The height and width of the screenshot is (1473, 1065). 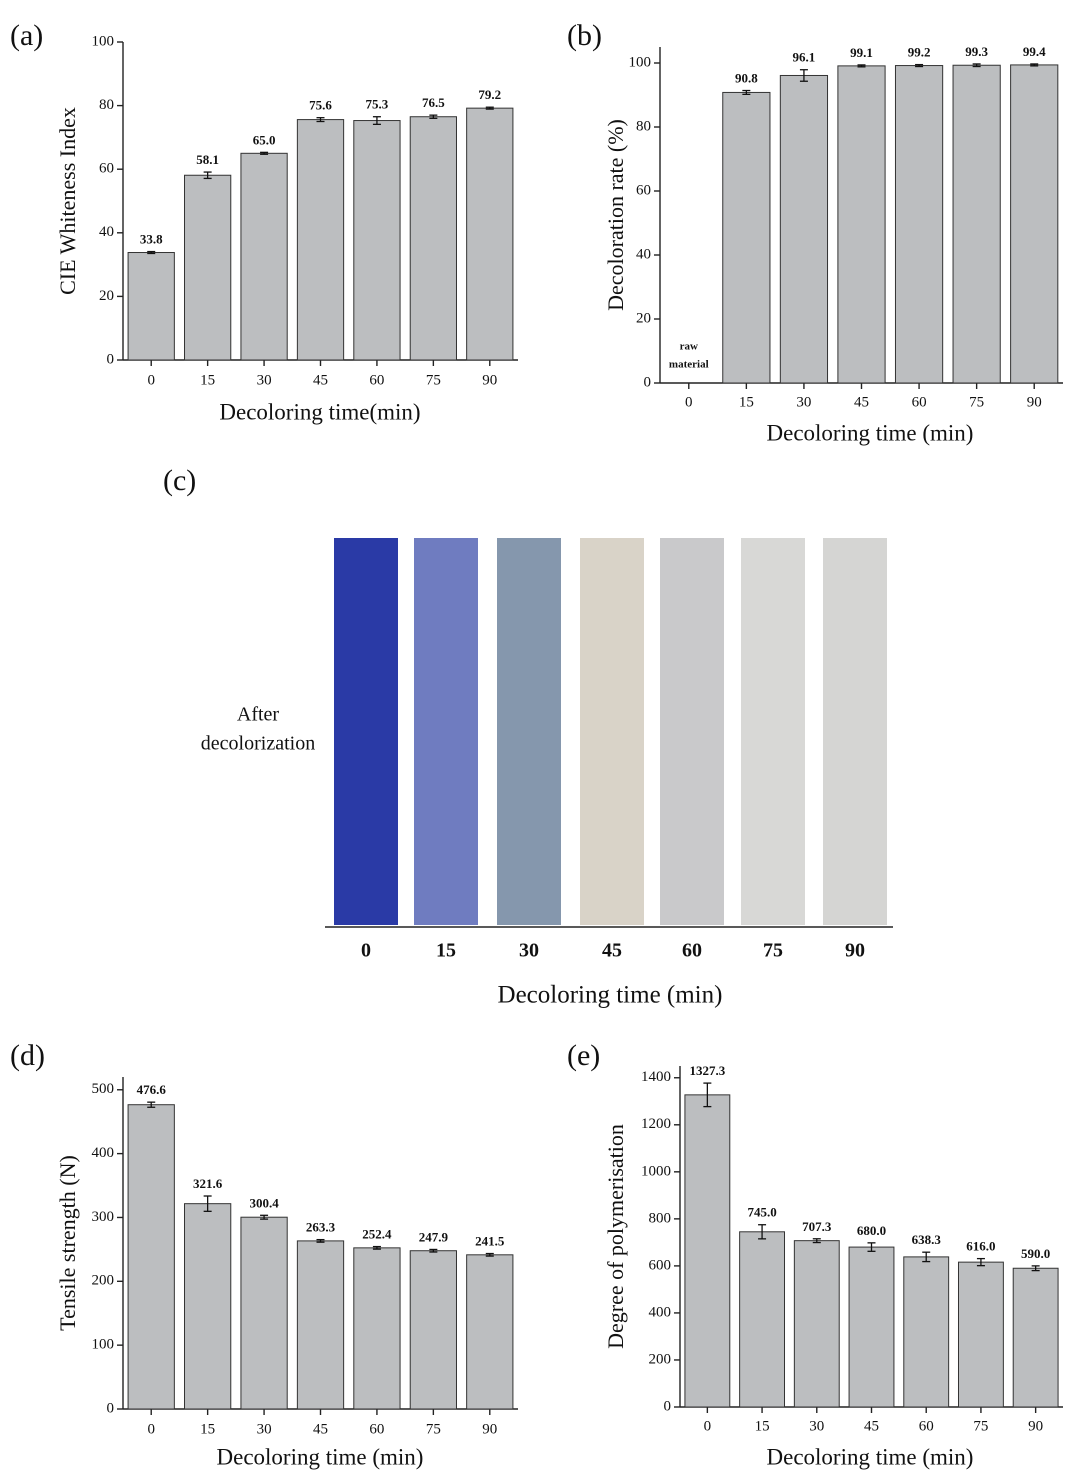 What do you see at coordinates (264, 1202) in the screenshot?
I see `value-label: 300.4` at bounding box center [264, 1202].